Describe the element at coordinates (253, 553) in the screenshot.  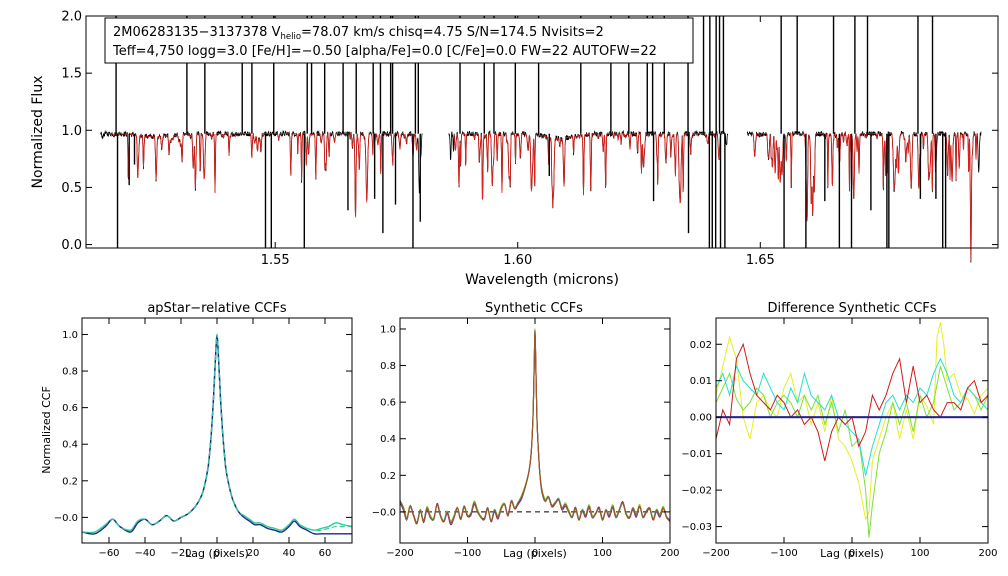
I see `ccf1-x-tick-label: 20` at that location.